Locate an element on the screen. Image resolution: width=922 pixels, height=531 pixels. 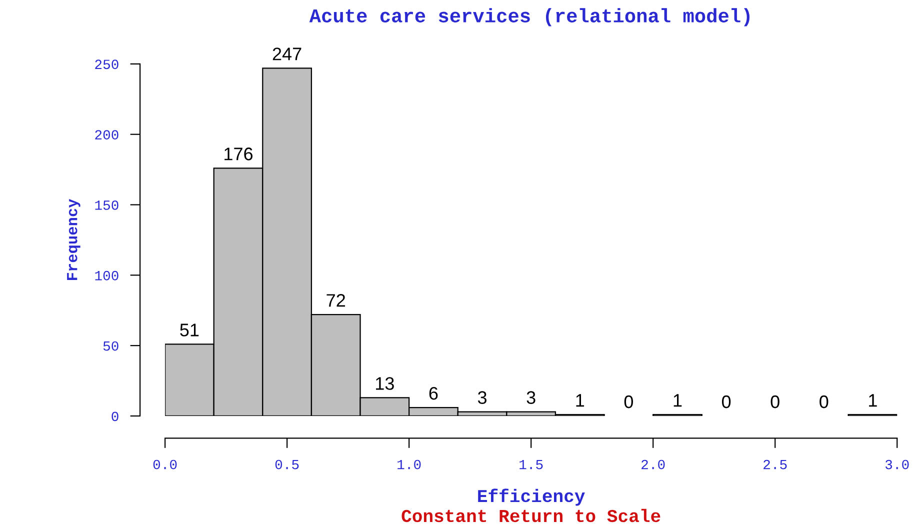
chart-title: Acute care services (relational model) is located at coordinates (529, 17).